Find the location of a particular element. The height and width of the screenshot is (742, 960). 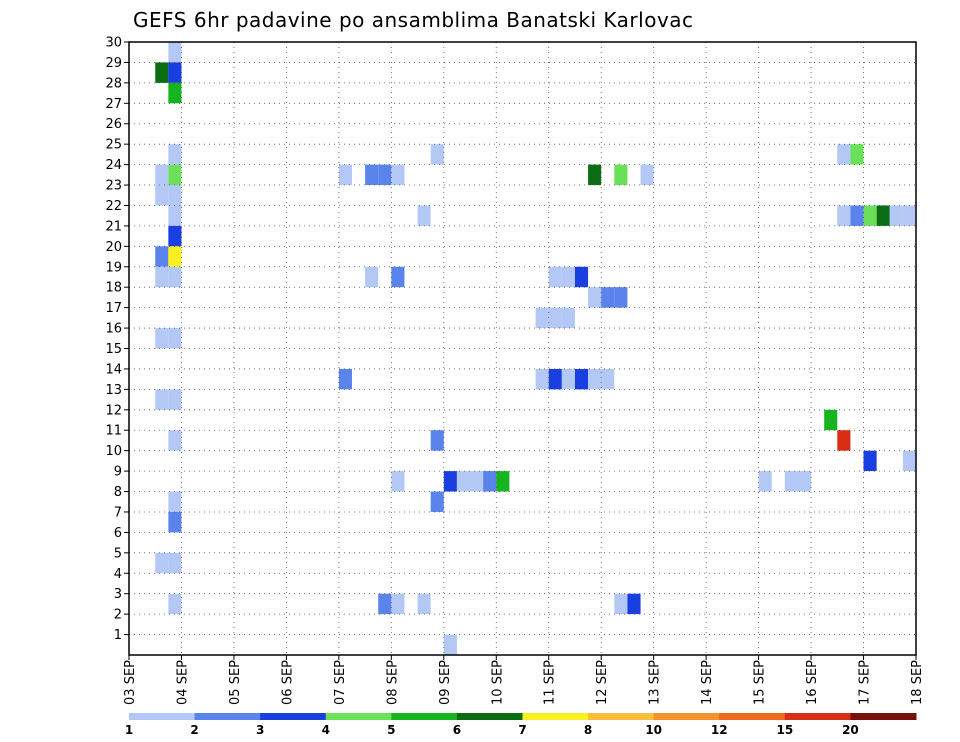

x-tick-label: 07 SEP is located at coordinates (340, 682).